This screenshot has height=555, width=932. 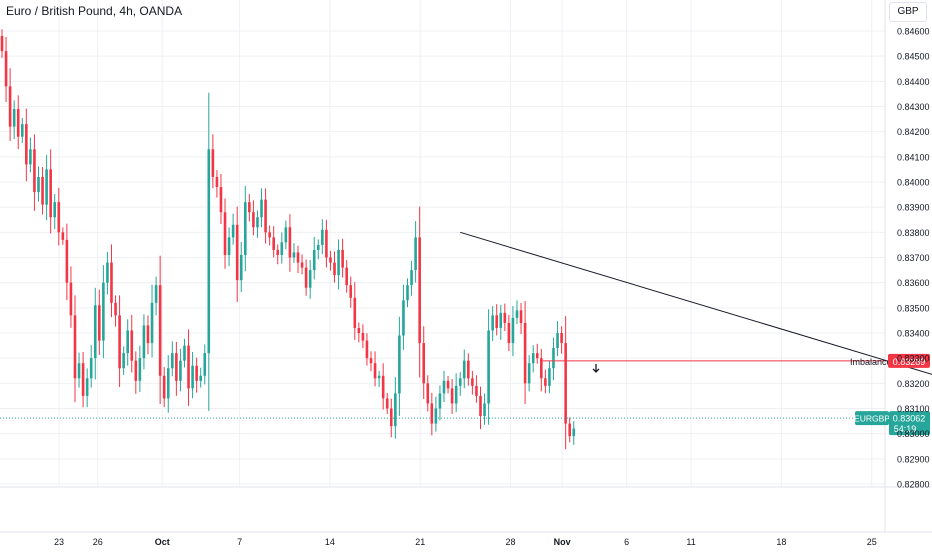 What do you see at coordinates (913, 57) in the screenshot?
I see `y-tick-label: 0.84500` at bounding box center [913, 57].